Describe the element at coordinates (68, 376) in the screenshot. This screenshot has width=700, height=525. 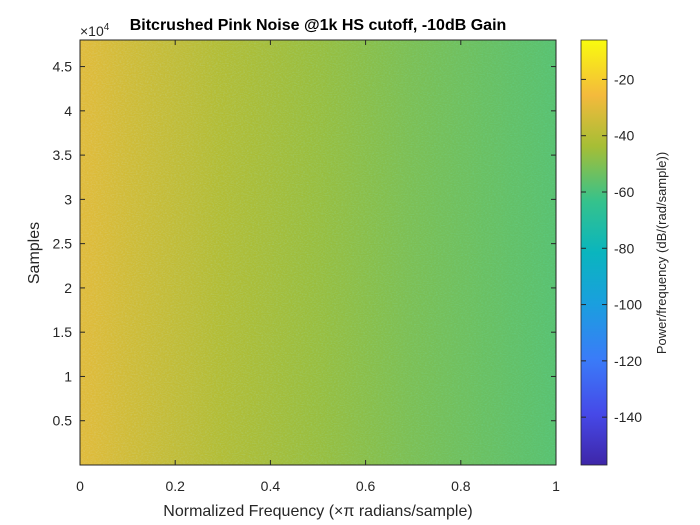
I see `y-tick-label: 1` at that location.